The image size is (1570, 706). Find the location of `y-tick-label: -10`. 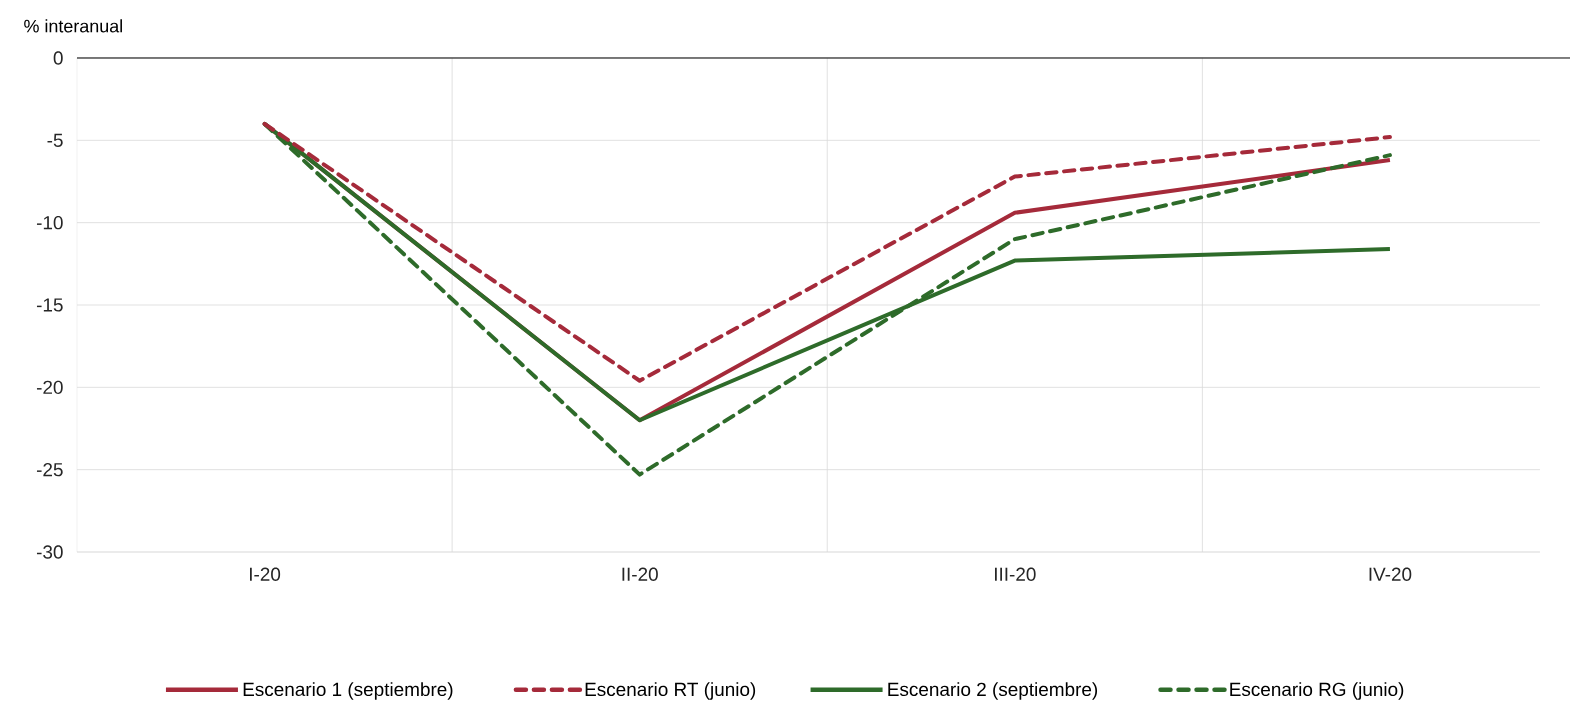

y-tick-label: -10 is located at coordinates (49, 222).